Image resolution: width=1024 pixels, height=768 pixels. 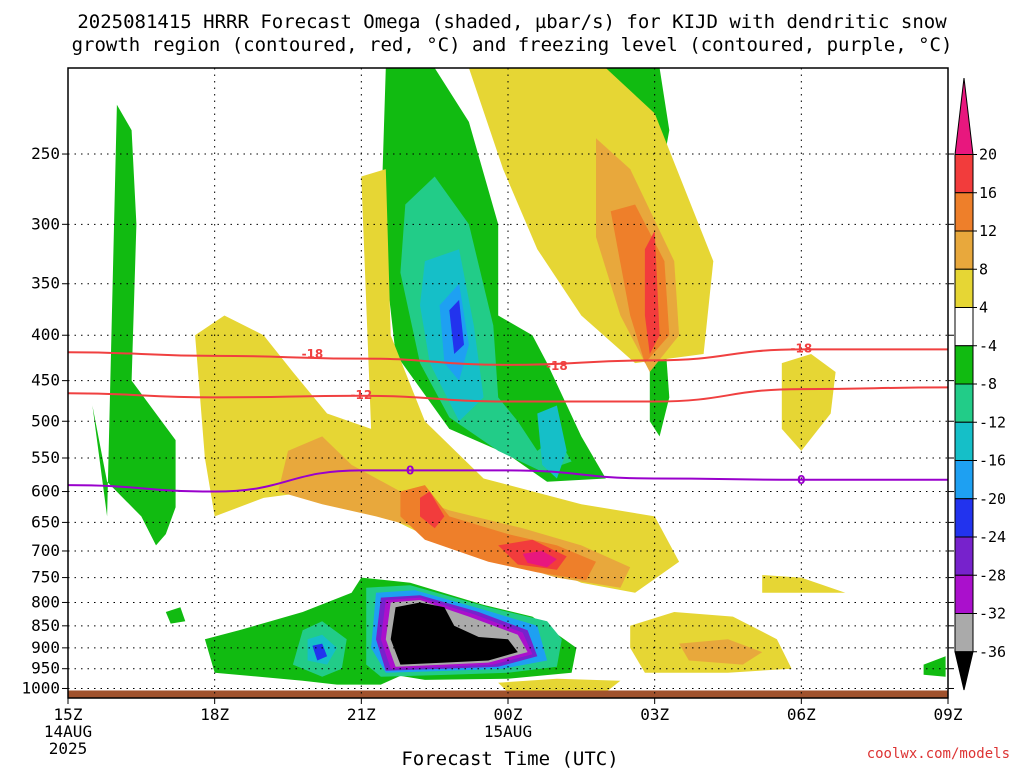 What do you see at coordinates (361, 714) in the screenshot?
I see `x-tick-label-21Z: 21Z` at bounding box center [361, 714].